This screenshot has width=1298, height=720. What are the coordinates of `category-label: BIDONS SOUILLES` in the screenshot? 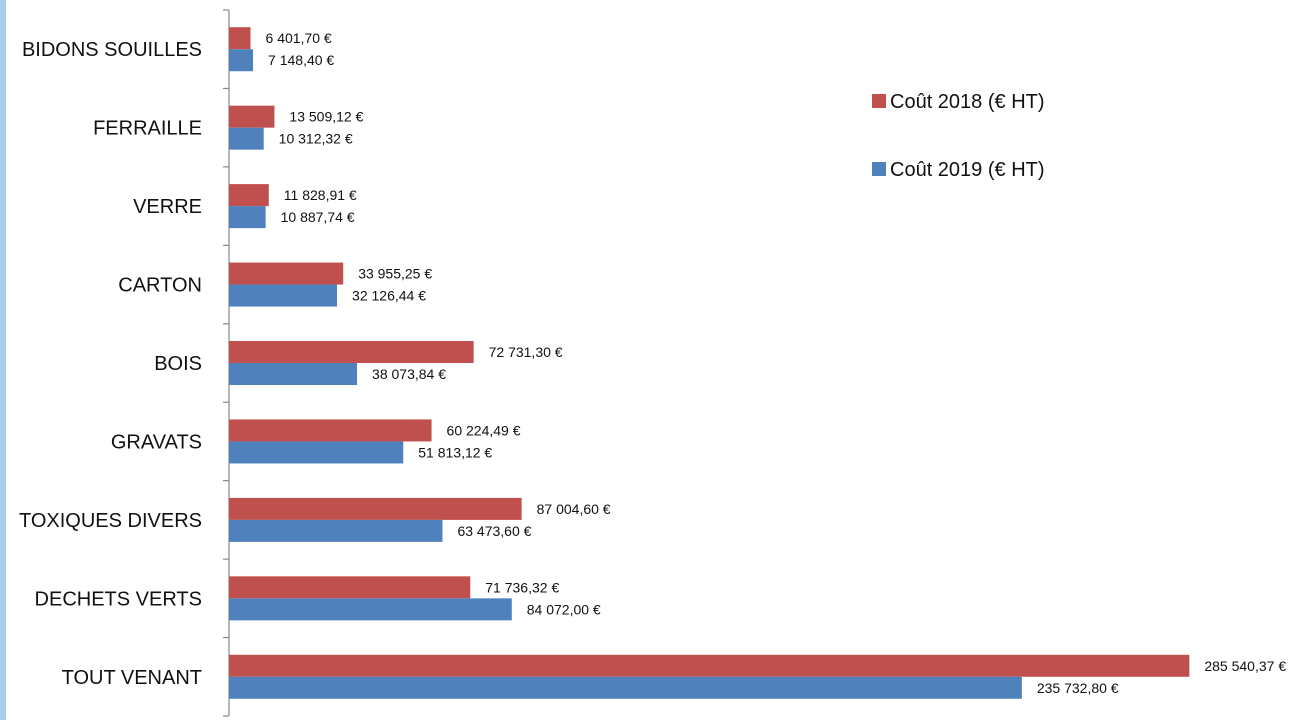 It's located at (112, 50).